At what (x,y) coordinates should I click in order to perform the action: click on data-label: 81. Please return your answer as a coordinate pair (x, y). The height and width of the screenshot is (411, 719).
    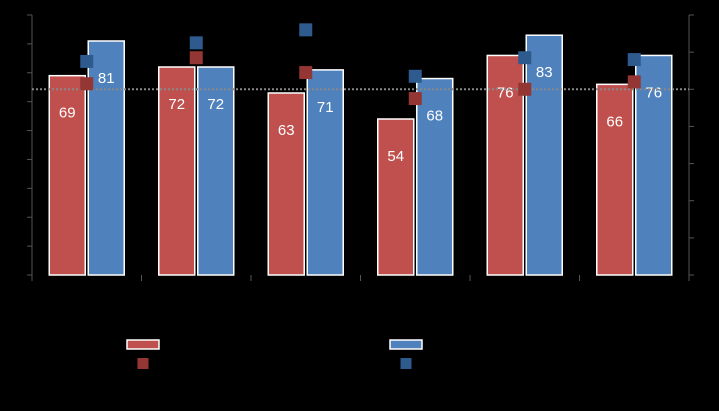
    Looking at the image, I should click on (106, 78).